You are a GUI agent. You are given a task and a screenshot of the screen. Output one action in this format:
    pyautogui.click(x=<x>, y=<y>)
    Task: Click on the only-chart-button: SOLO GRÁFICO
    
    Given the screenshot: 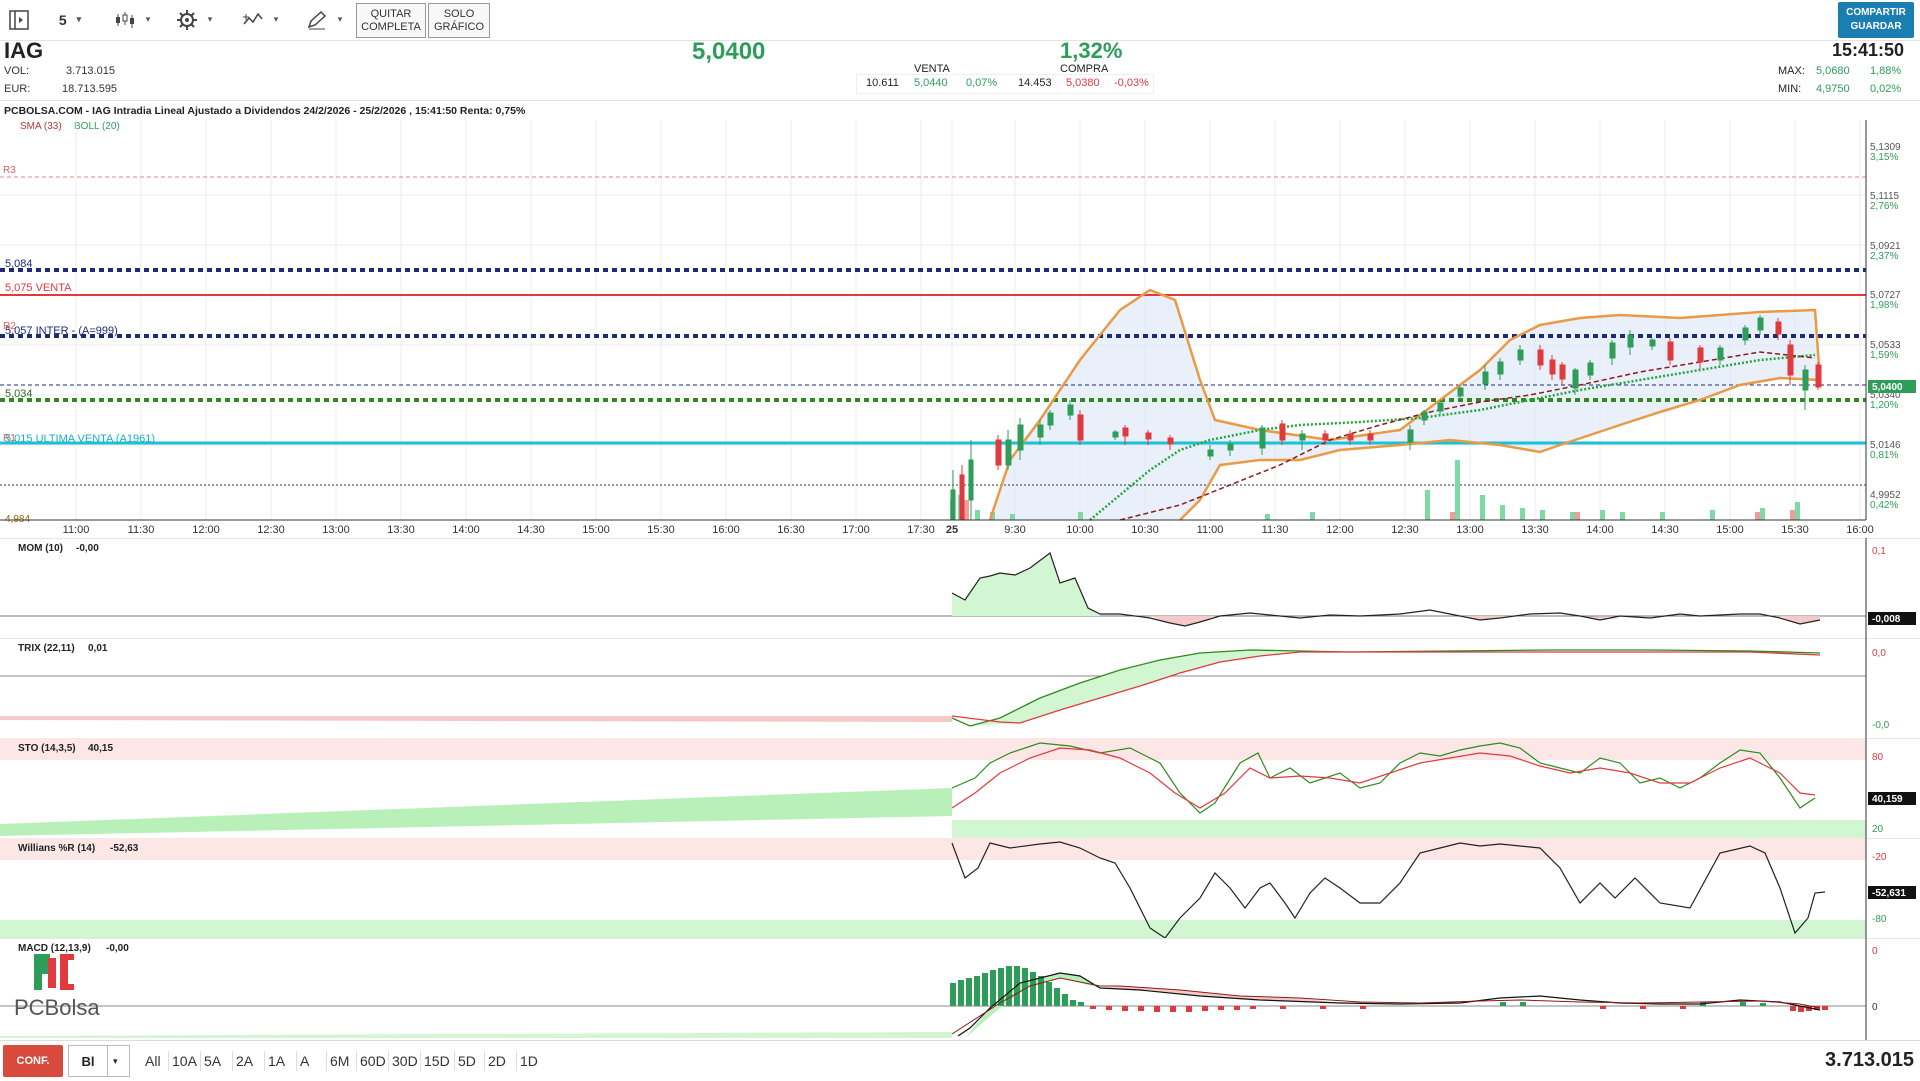 What is the action you would take?
    pyautogui.click(x=459, y=20)
    